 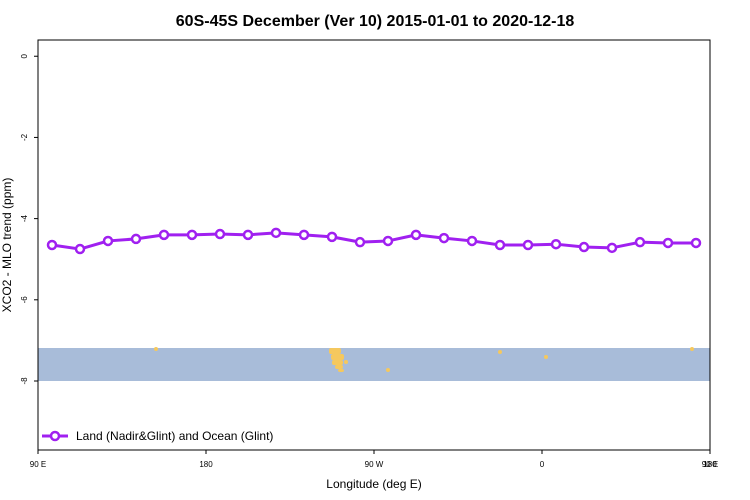 I want to click on y-tick-label: -6, so click(x=24, y=300).